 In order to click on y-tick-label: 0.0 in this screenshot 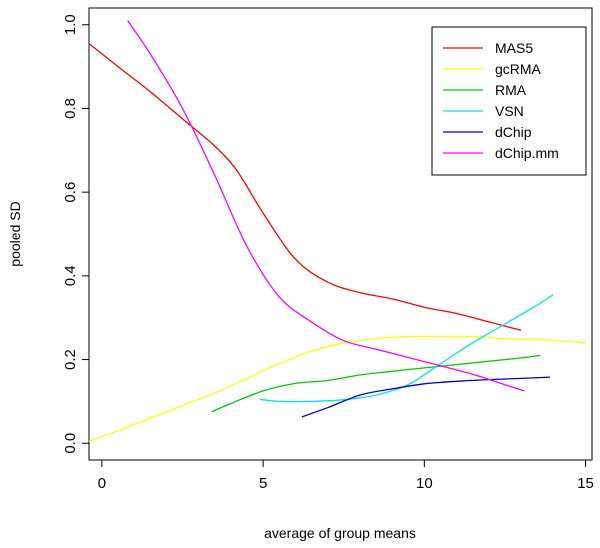, I will do `click(70, 443)`.